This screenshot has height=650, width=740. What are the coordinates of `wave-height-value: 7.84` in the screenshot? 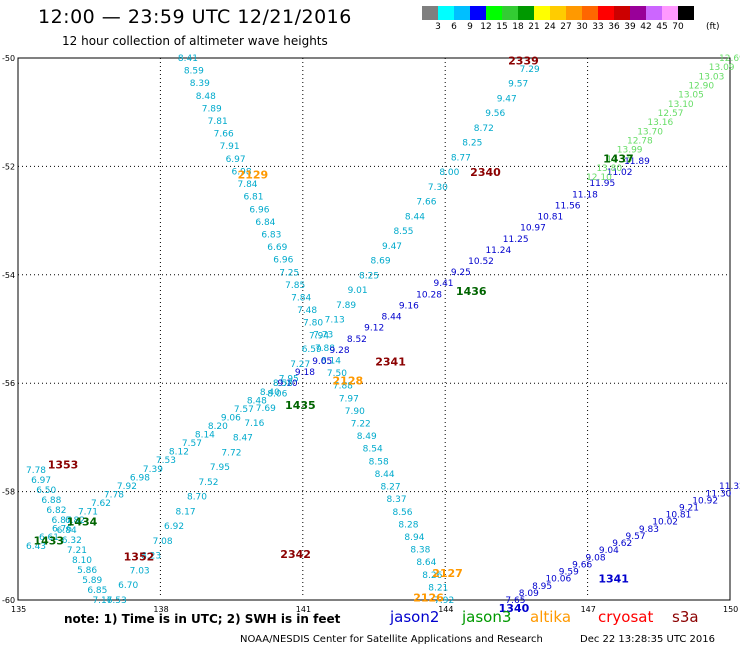 It's located at (247, 185).